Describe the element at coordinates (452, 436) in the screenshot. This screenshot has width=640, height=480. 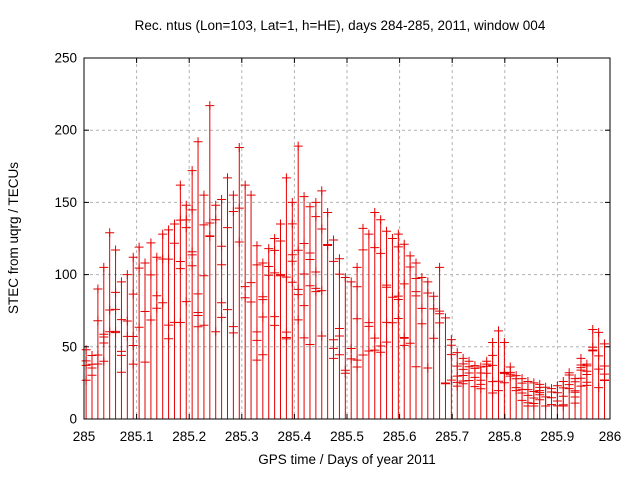
I see `x-tick-label: 285.7` at that location.